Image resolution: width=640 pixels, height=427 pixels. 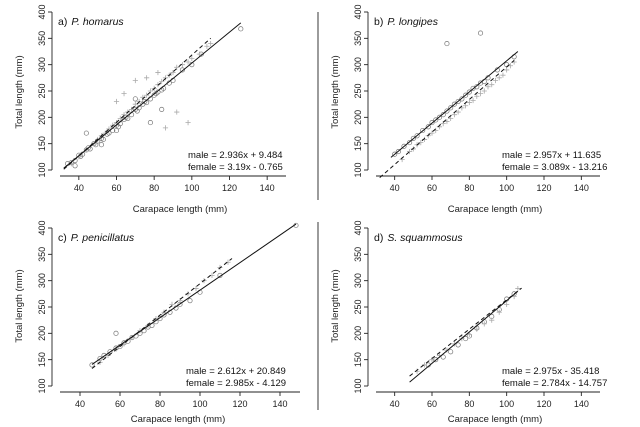 What do you see at coordinates (432, 188) in the screenshot?
I see `panel-b-xtick-label-1: 60` at bounding box center [432, 188].